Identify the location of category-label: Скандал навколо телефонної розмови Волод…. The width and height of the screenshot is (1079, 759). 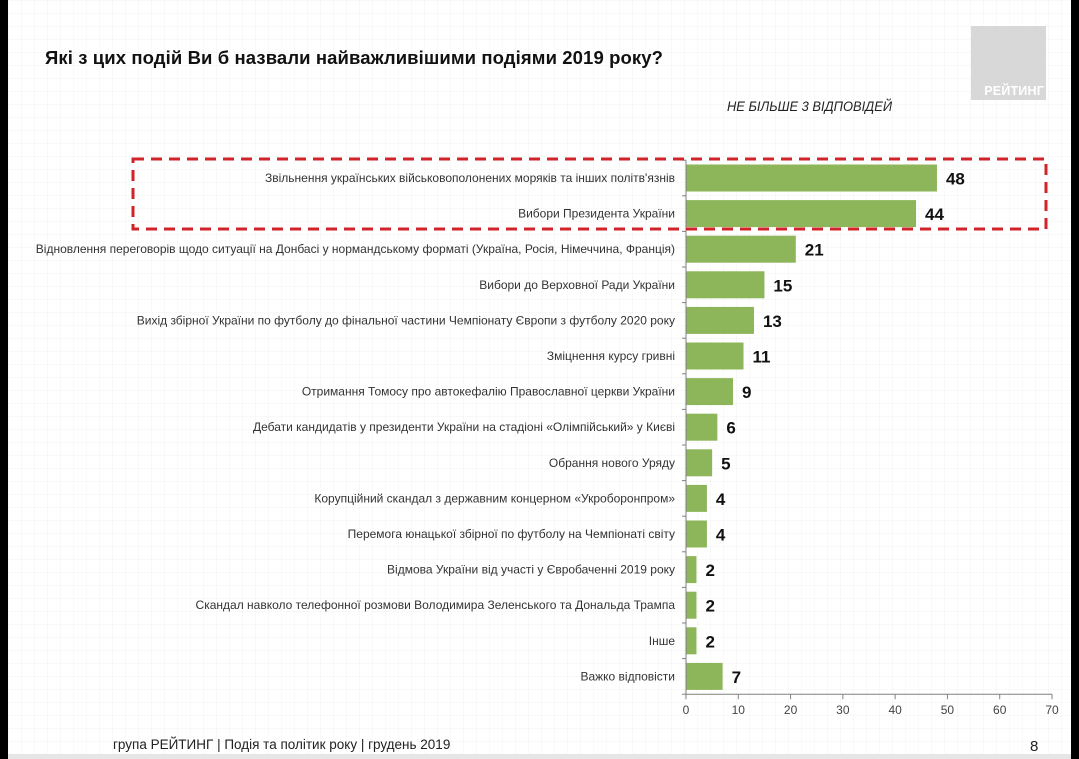
(436, 605).